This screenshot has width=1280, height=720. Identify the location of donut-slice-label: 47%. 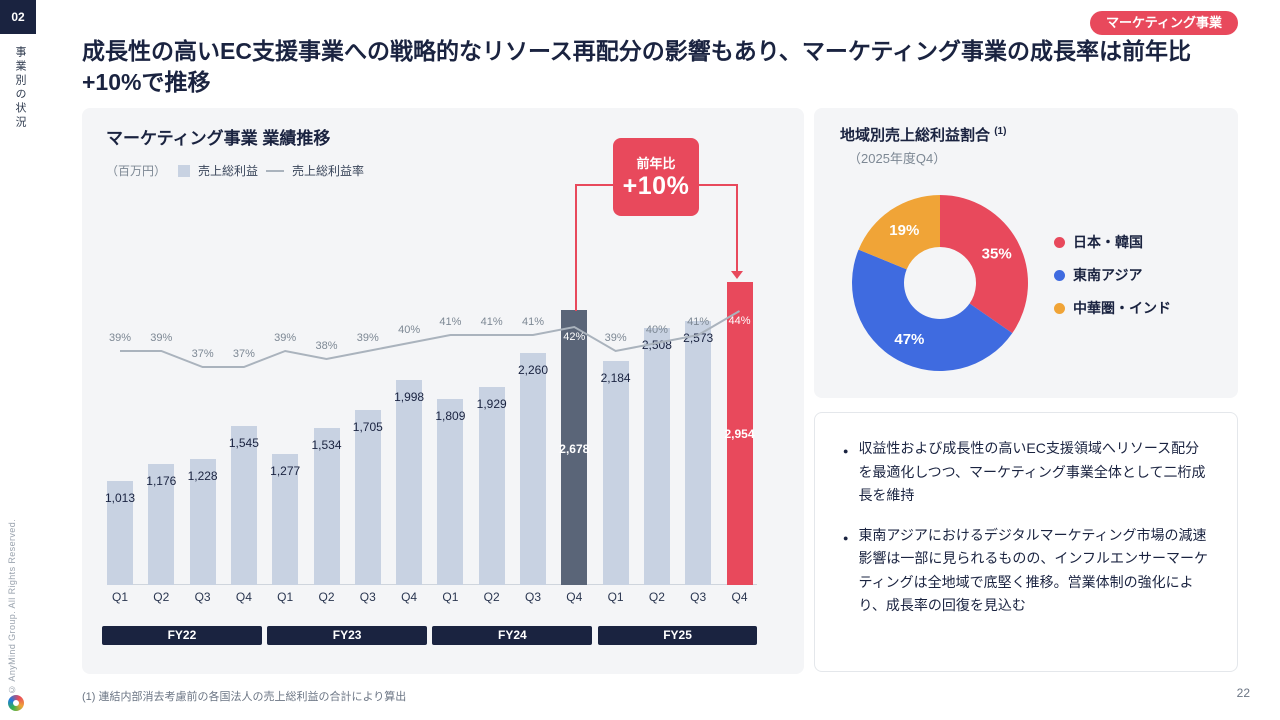
(909, 339).